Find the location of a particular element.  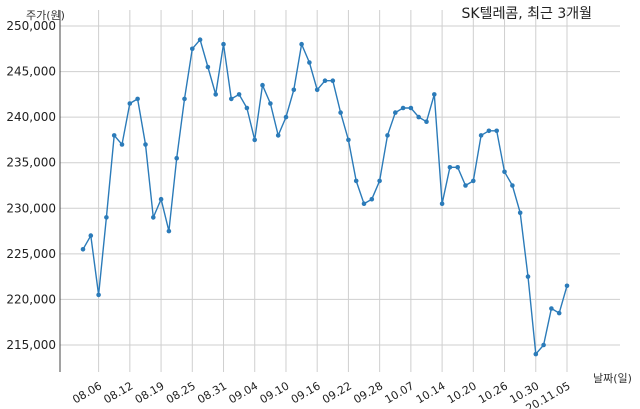

y-tick-label: 250,000 is located at coordinates (31, 26).